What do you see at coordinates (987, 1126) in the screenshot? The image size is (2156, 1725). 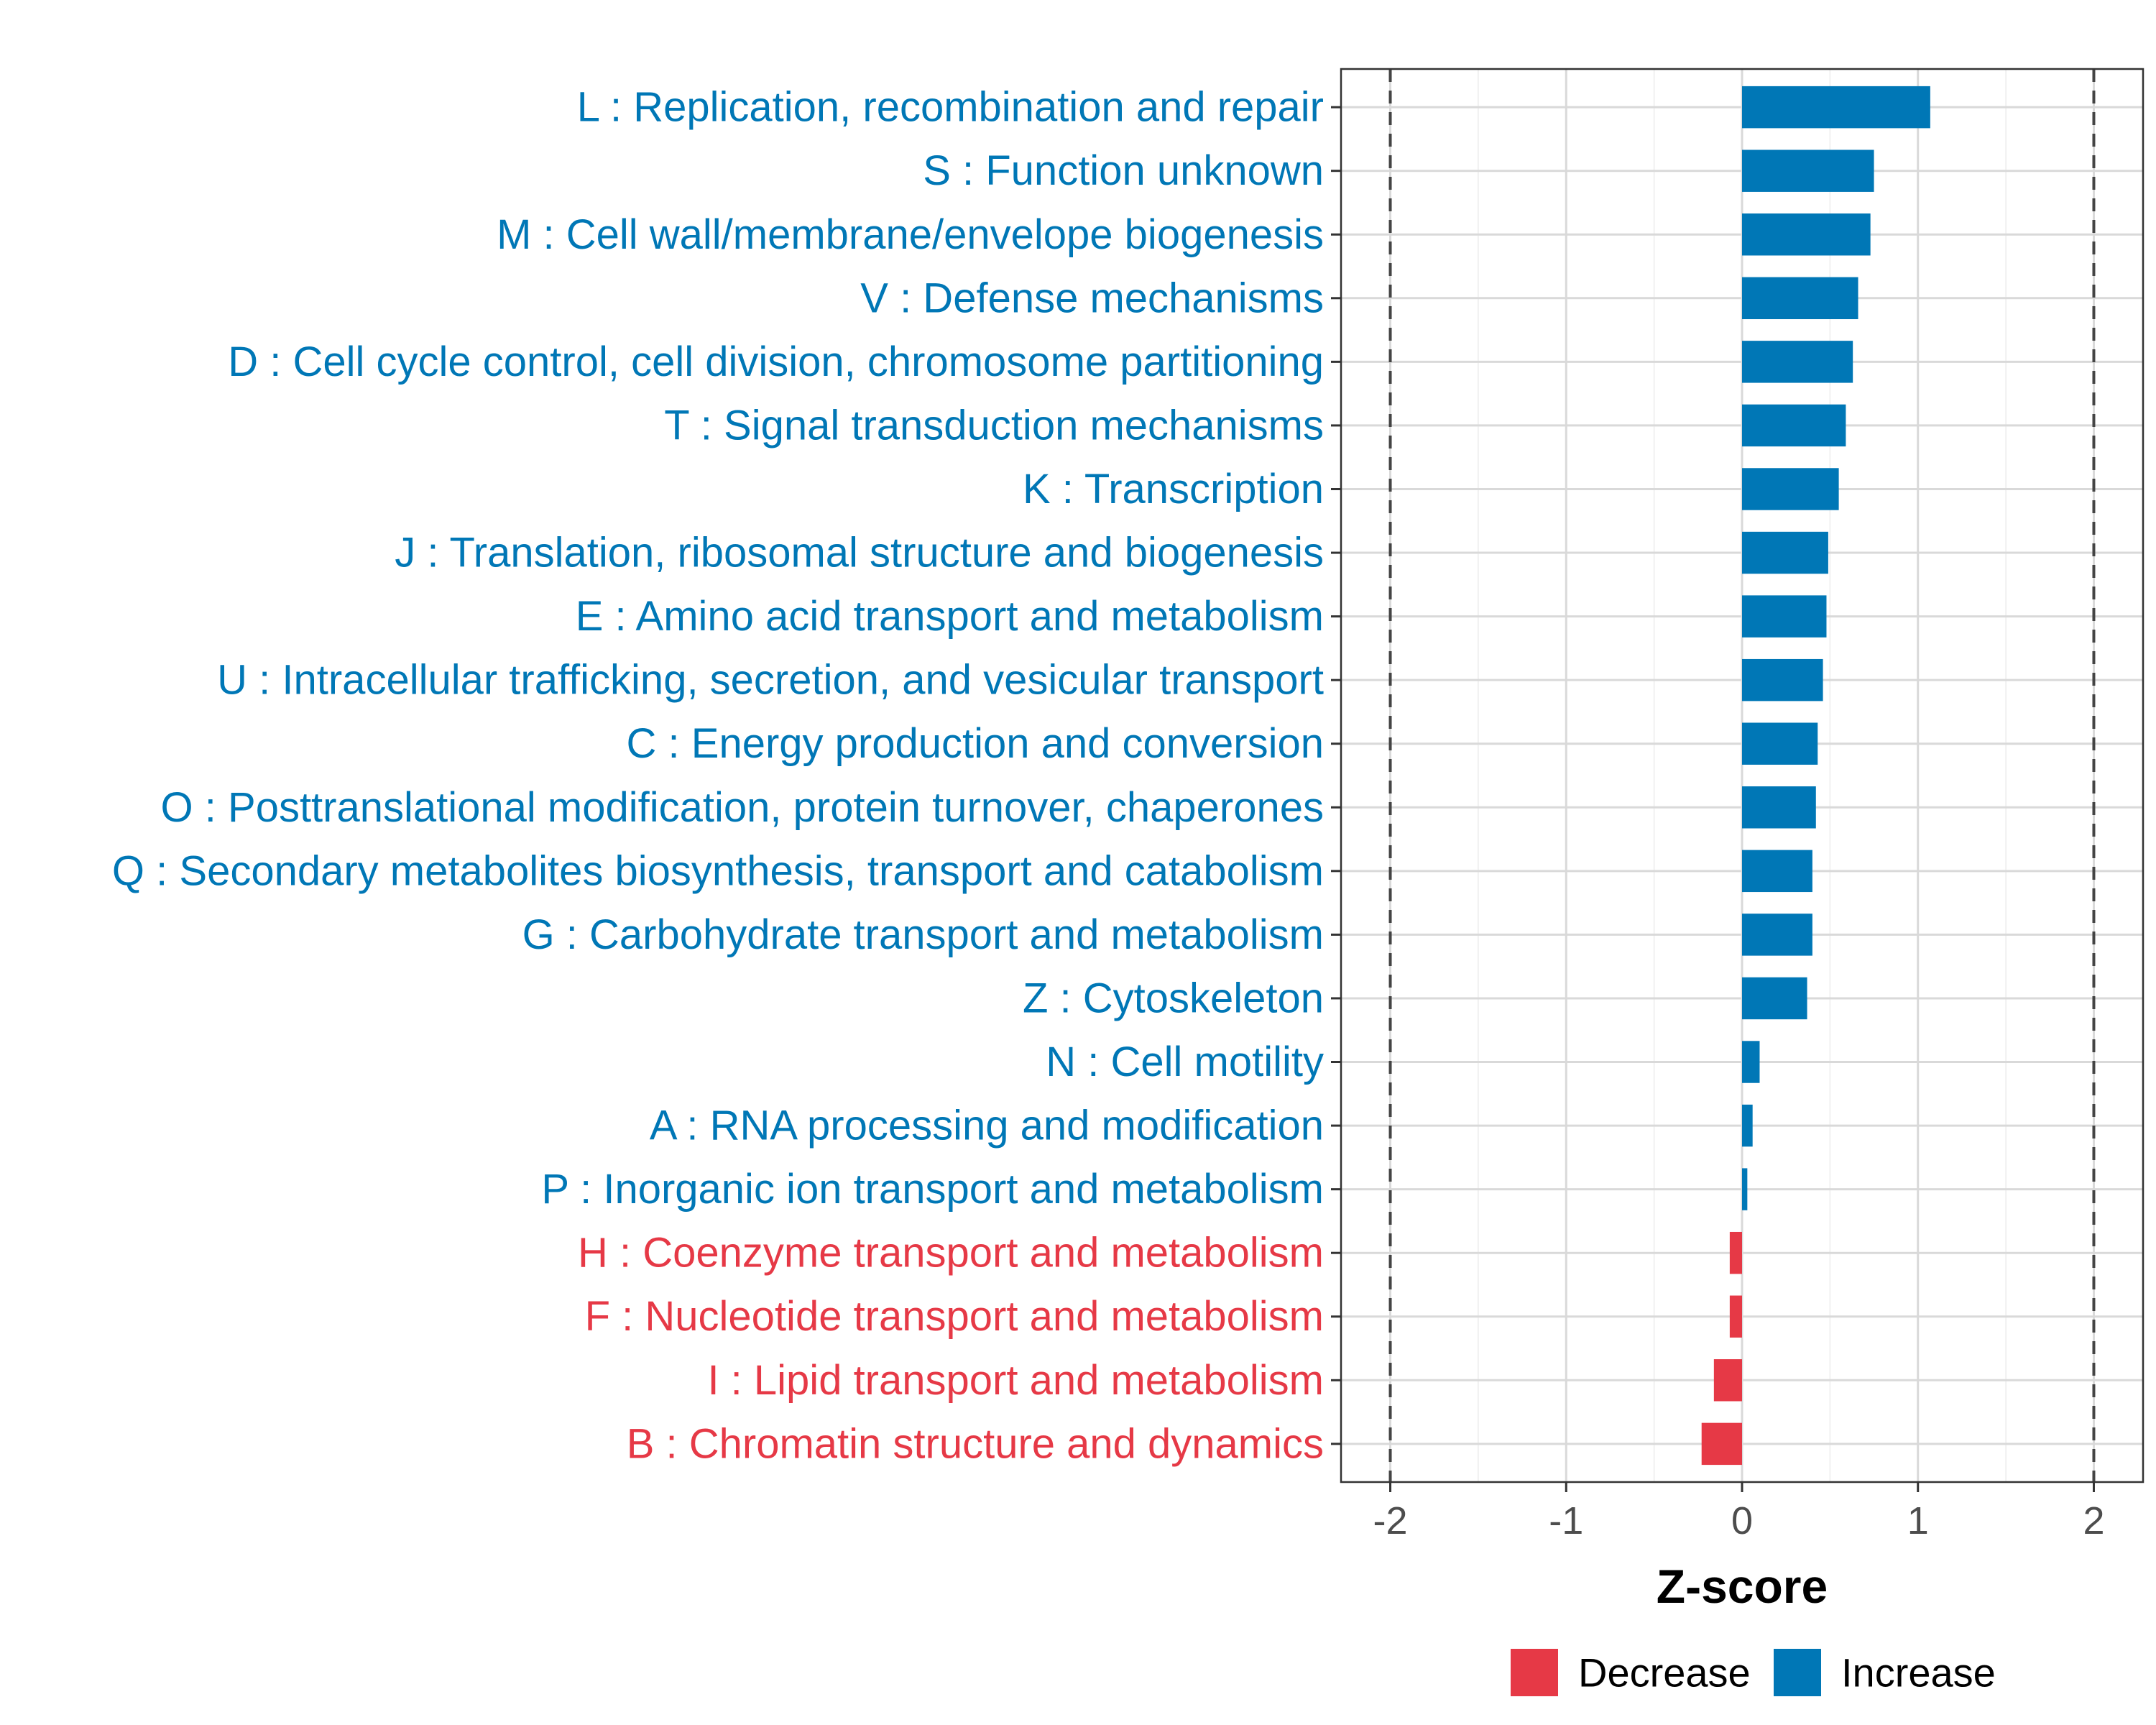 I see `category-label: A : RNA processing and modification` at bounding box center [987, 1126].